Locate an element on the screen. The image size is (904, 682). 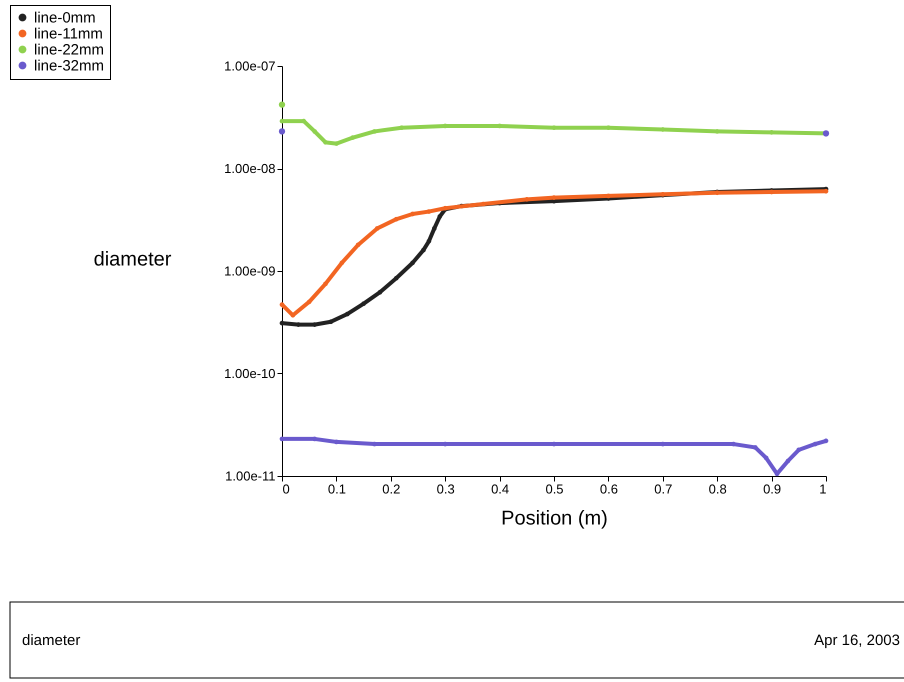
y-tick-label: 1.00e-10 is located at coordinates (250, 373).